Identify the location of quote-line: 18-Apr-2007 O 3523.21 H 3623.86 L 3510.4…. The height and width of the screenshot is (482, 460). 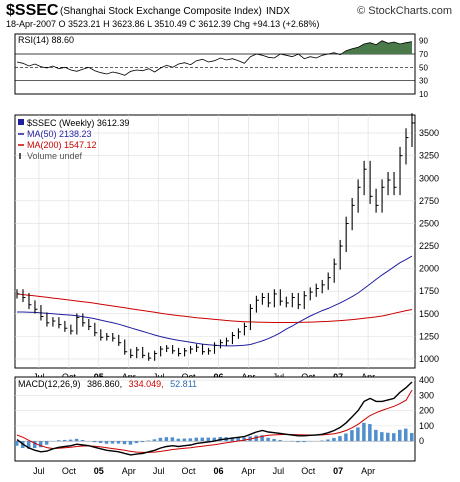
(162, 24).